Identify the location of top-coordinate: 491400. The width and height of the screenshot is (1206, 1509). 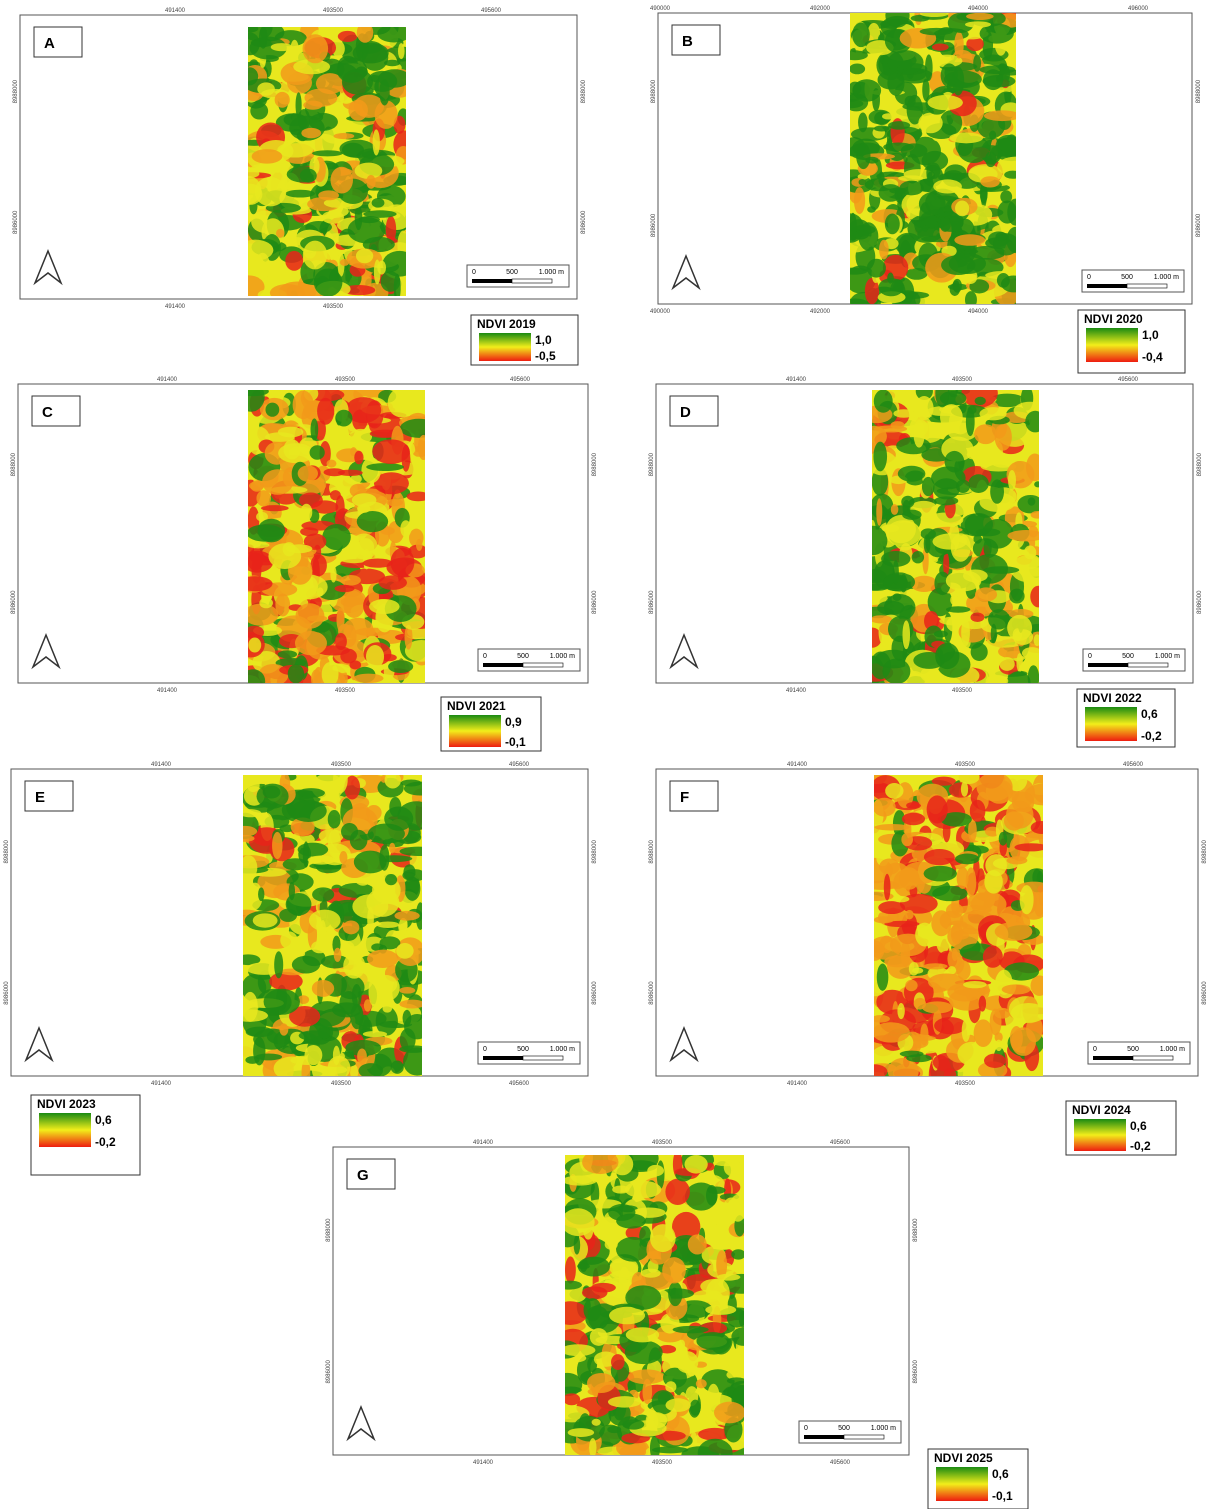
(175, 11).